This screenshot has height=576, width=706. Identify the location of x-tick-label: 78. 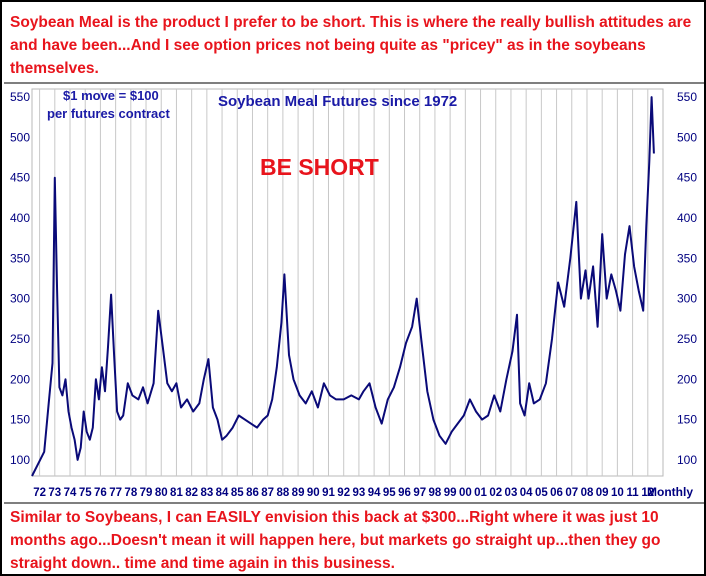
(130, 493).